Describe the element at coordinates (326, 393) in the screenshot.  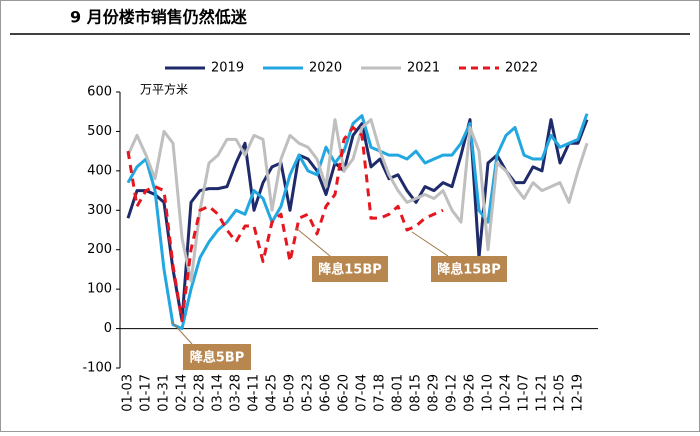
I see `x-tick-label: 06-06` at that location.